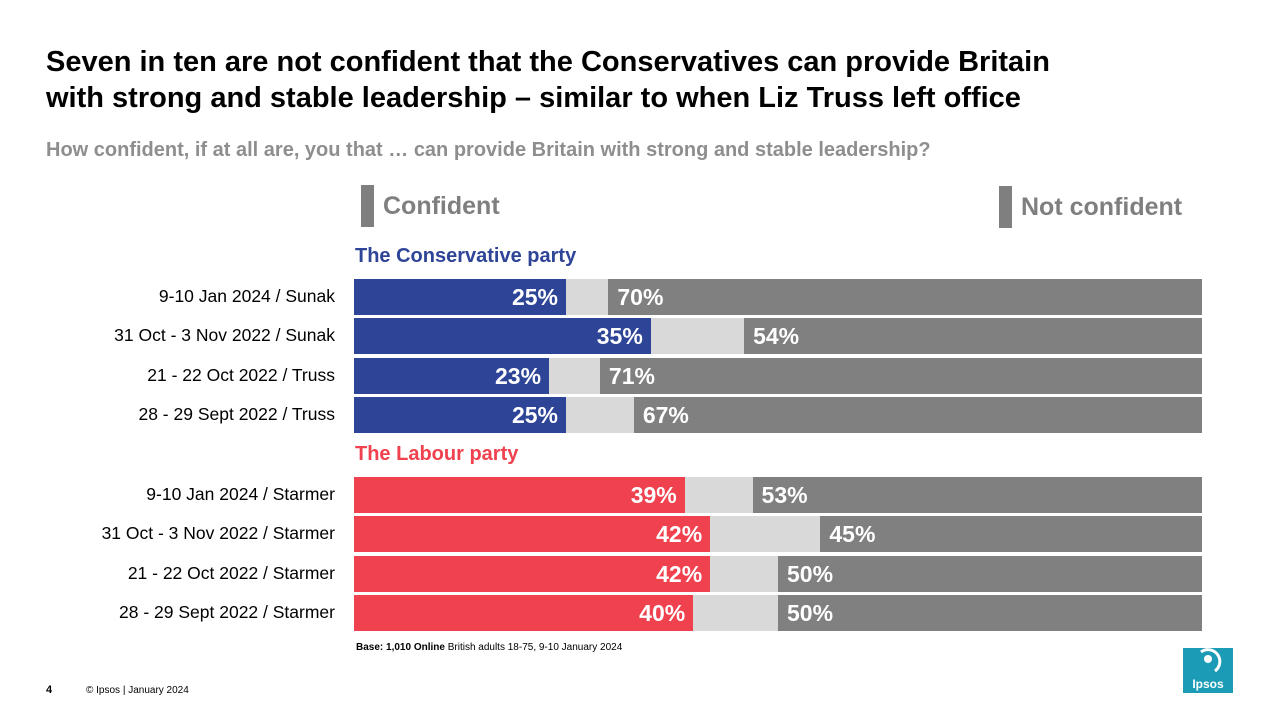 The image size is (1280, 720). Describe the element at coordinates (441, 205) in the screenshot. I see `legend-confident-label: Confident` at that location.